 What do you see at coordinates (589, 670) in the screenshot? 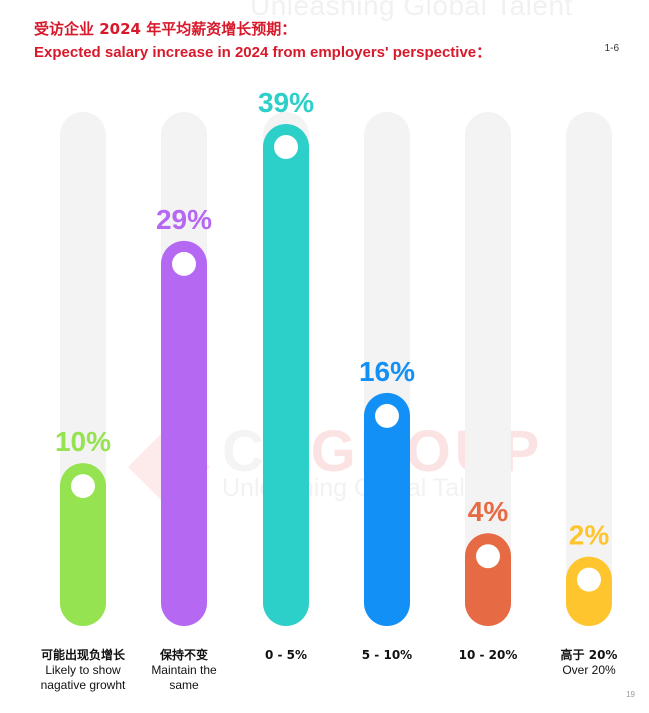
I see `x-tick-label-en: Over 20%` at bounding box center [589, 670].